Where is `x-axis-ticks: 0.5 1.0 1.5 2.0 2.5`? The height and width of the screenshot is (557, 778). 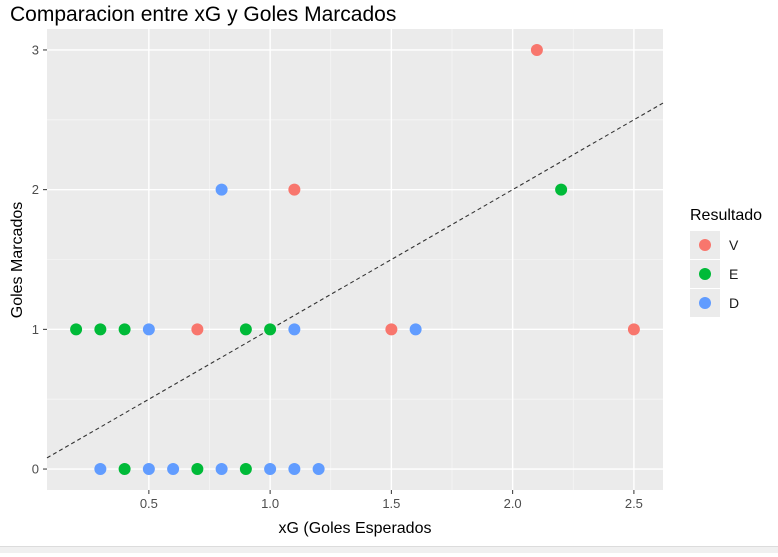 x-axis-ticks: 0.5 1.0 1.5 2.0 2.5 is located at coordinates (391, 500).